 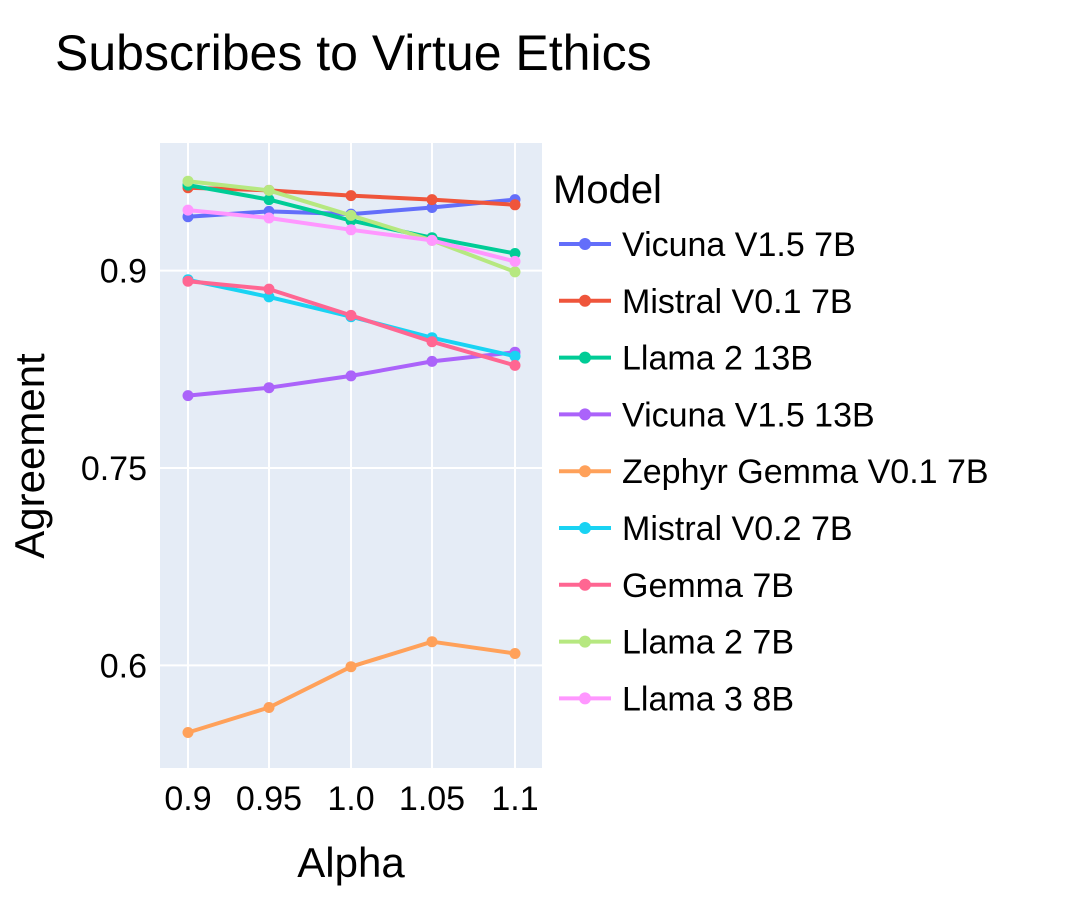 What do you see at coordinates (514, 799) in the screenshot?
I see `x-tick-label: 1.1` at bounding box center [514, 799].